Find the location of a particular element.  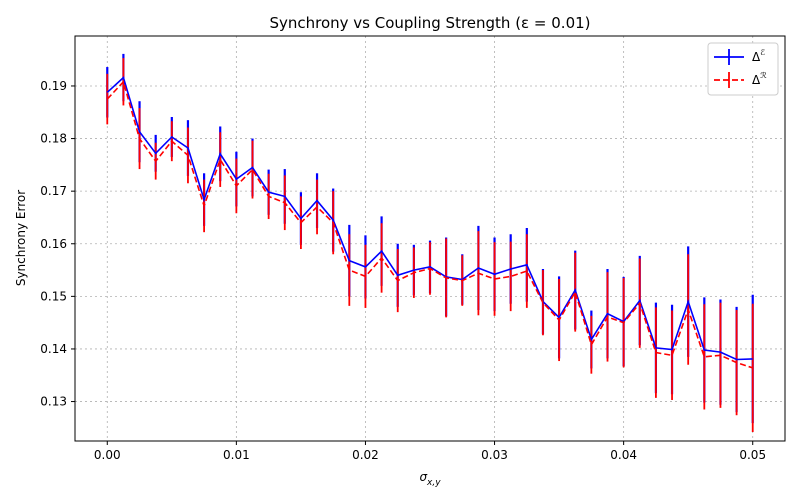

legend-entry-series-2: Δℛ is located at coordinates (740, 79).